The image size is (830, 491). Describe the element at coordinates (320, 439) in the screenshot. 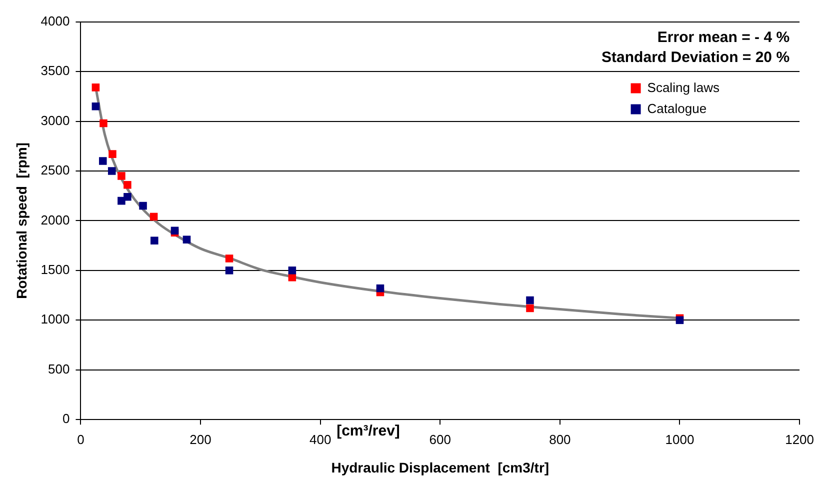

I see `x-tick-label: 400` at that location.